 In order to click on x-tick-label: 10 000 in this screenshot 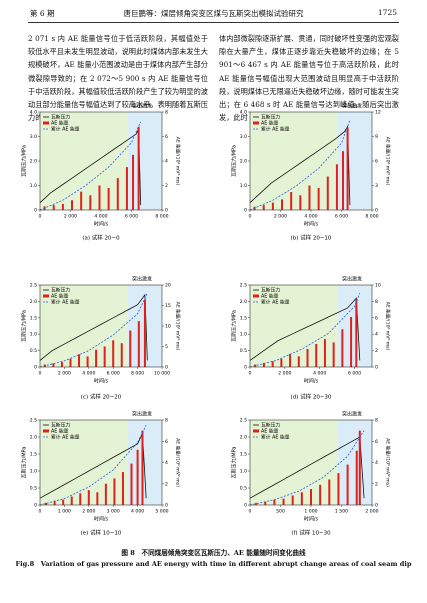, I will do `click(162, 374)`.